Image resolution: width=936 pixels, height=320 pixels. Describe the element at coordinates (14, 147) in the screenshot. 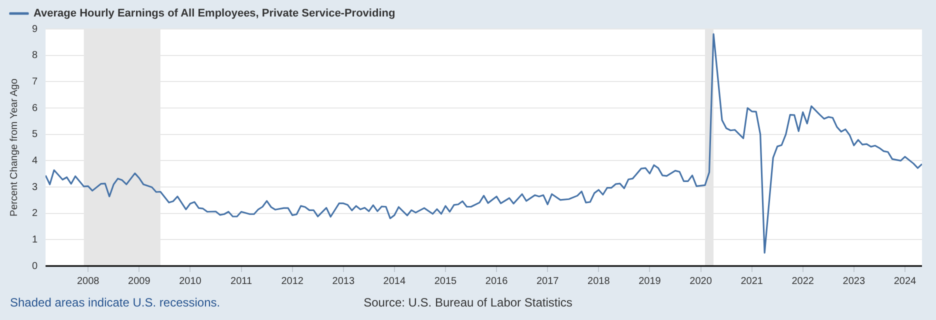

I see `y-axis-title: Percent Change from Year Ago` at that location.